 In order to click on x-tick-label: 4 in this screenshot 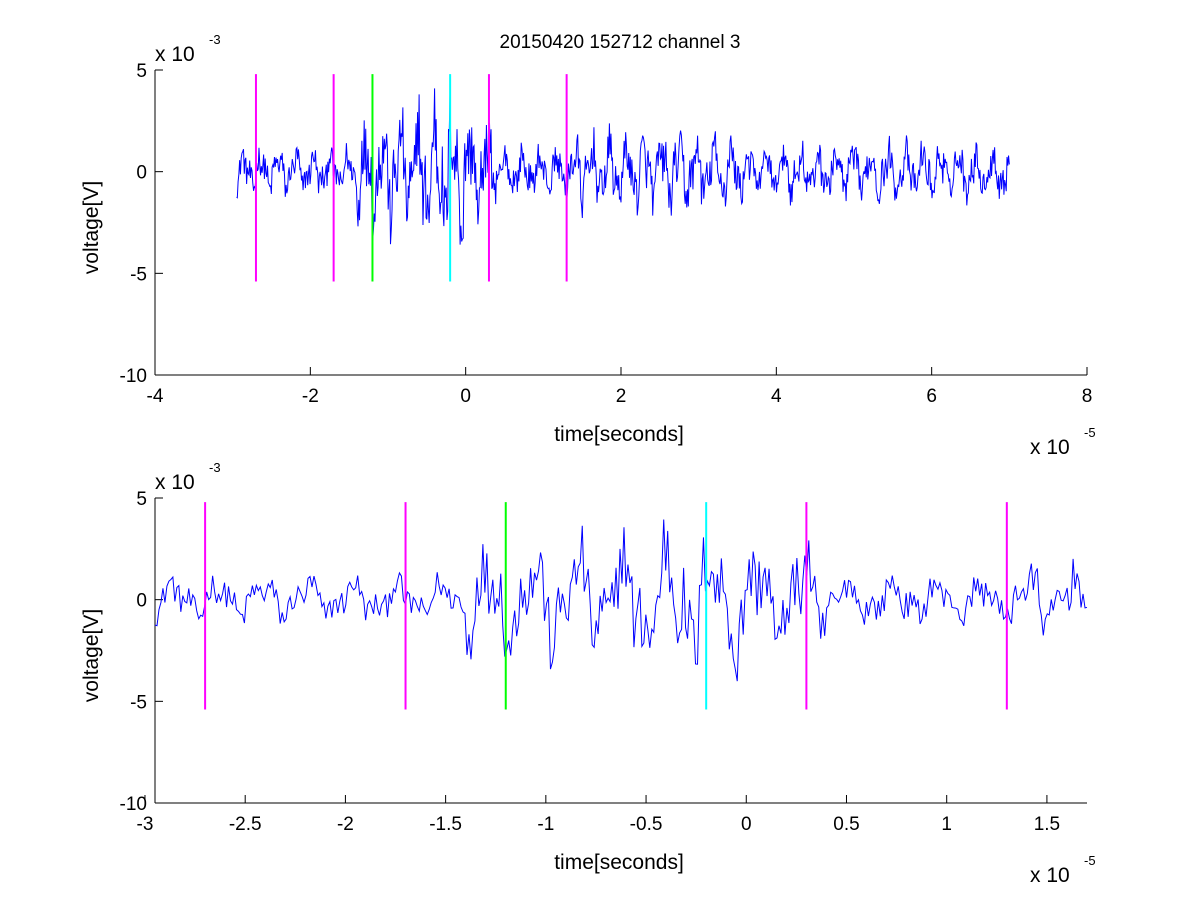, I will do `click(776, 396)`.